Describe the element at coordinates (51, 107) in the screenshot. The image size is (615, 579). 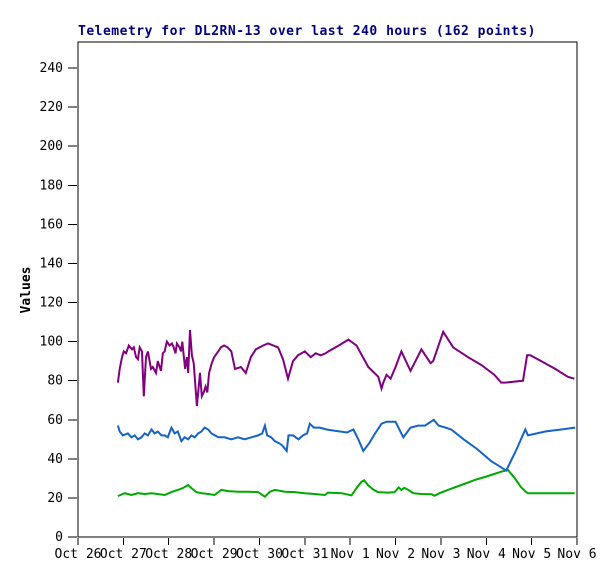
I see `y-axis-tick-label: 220` at that location.